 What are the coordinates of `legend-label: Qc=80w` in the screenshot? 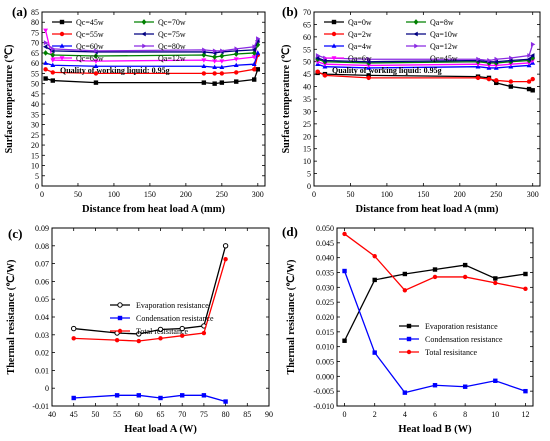 It's located at (172, 46).